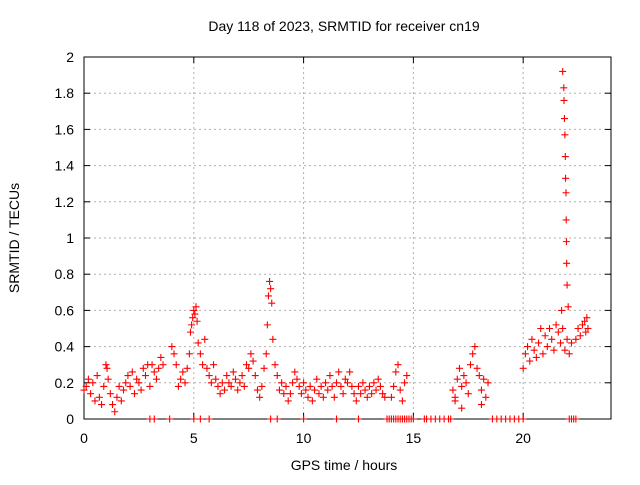 The image size is (640, 485). Describe the element at coordinates (304, 438) in the screenshot. I see `x-tick-label: 10` at that location.